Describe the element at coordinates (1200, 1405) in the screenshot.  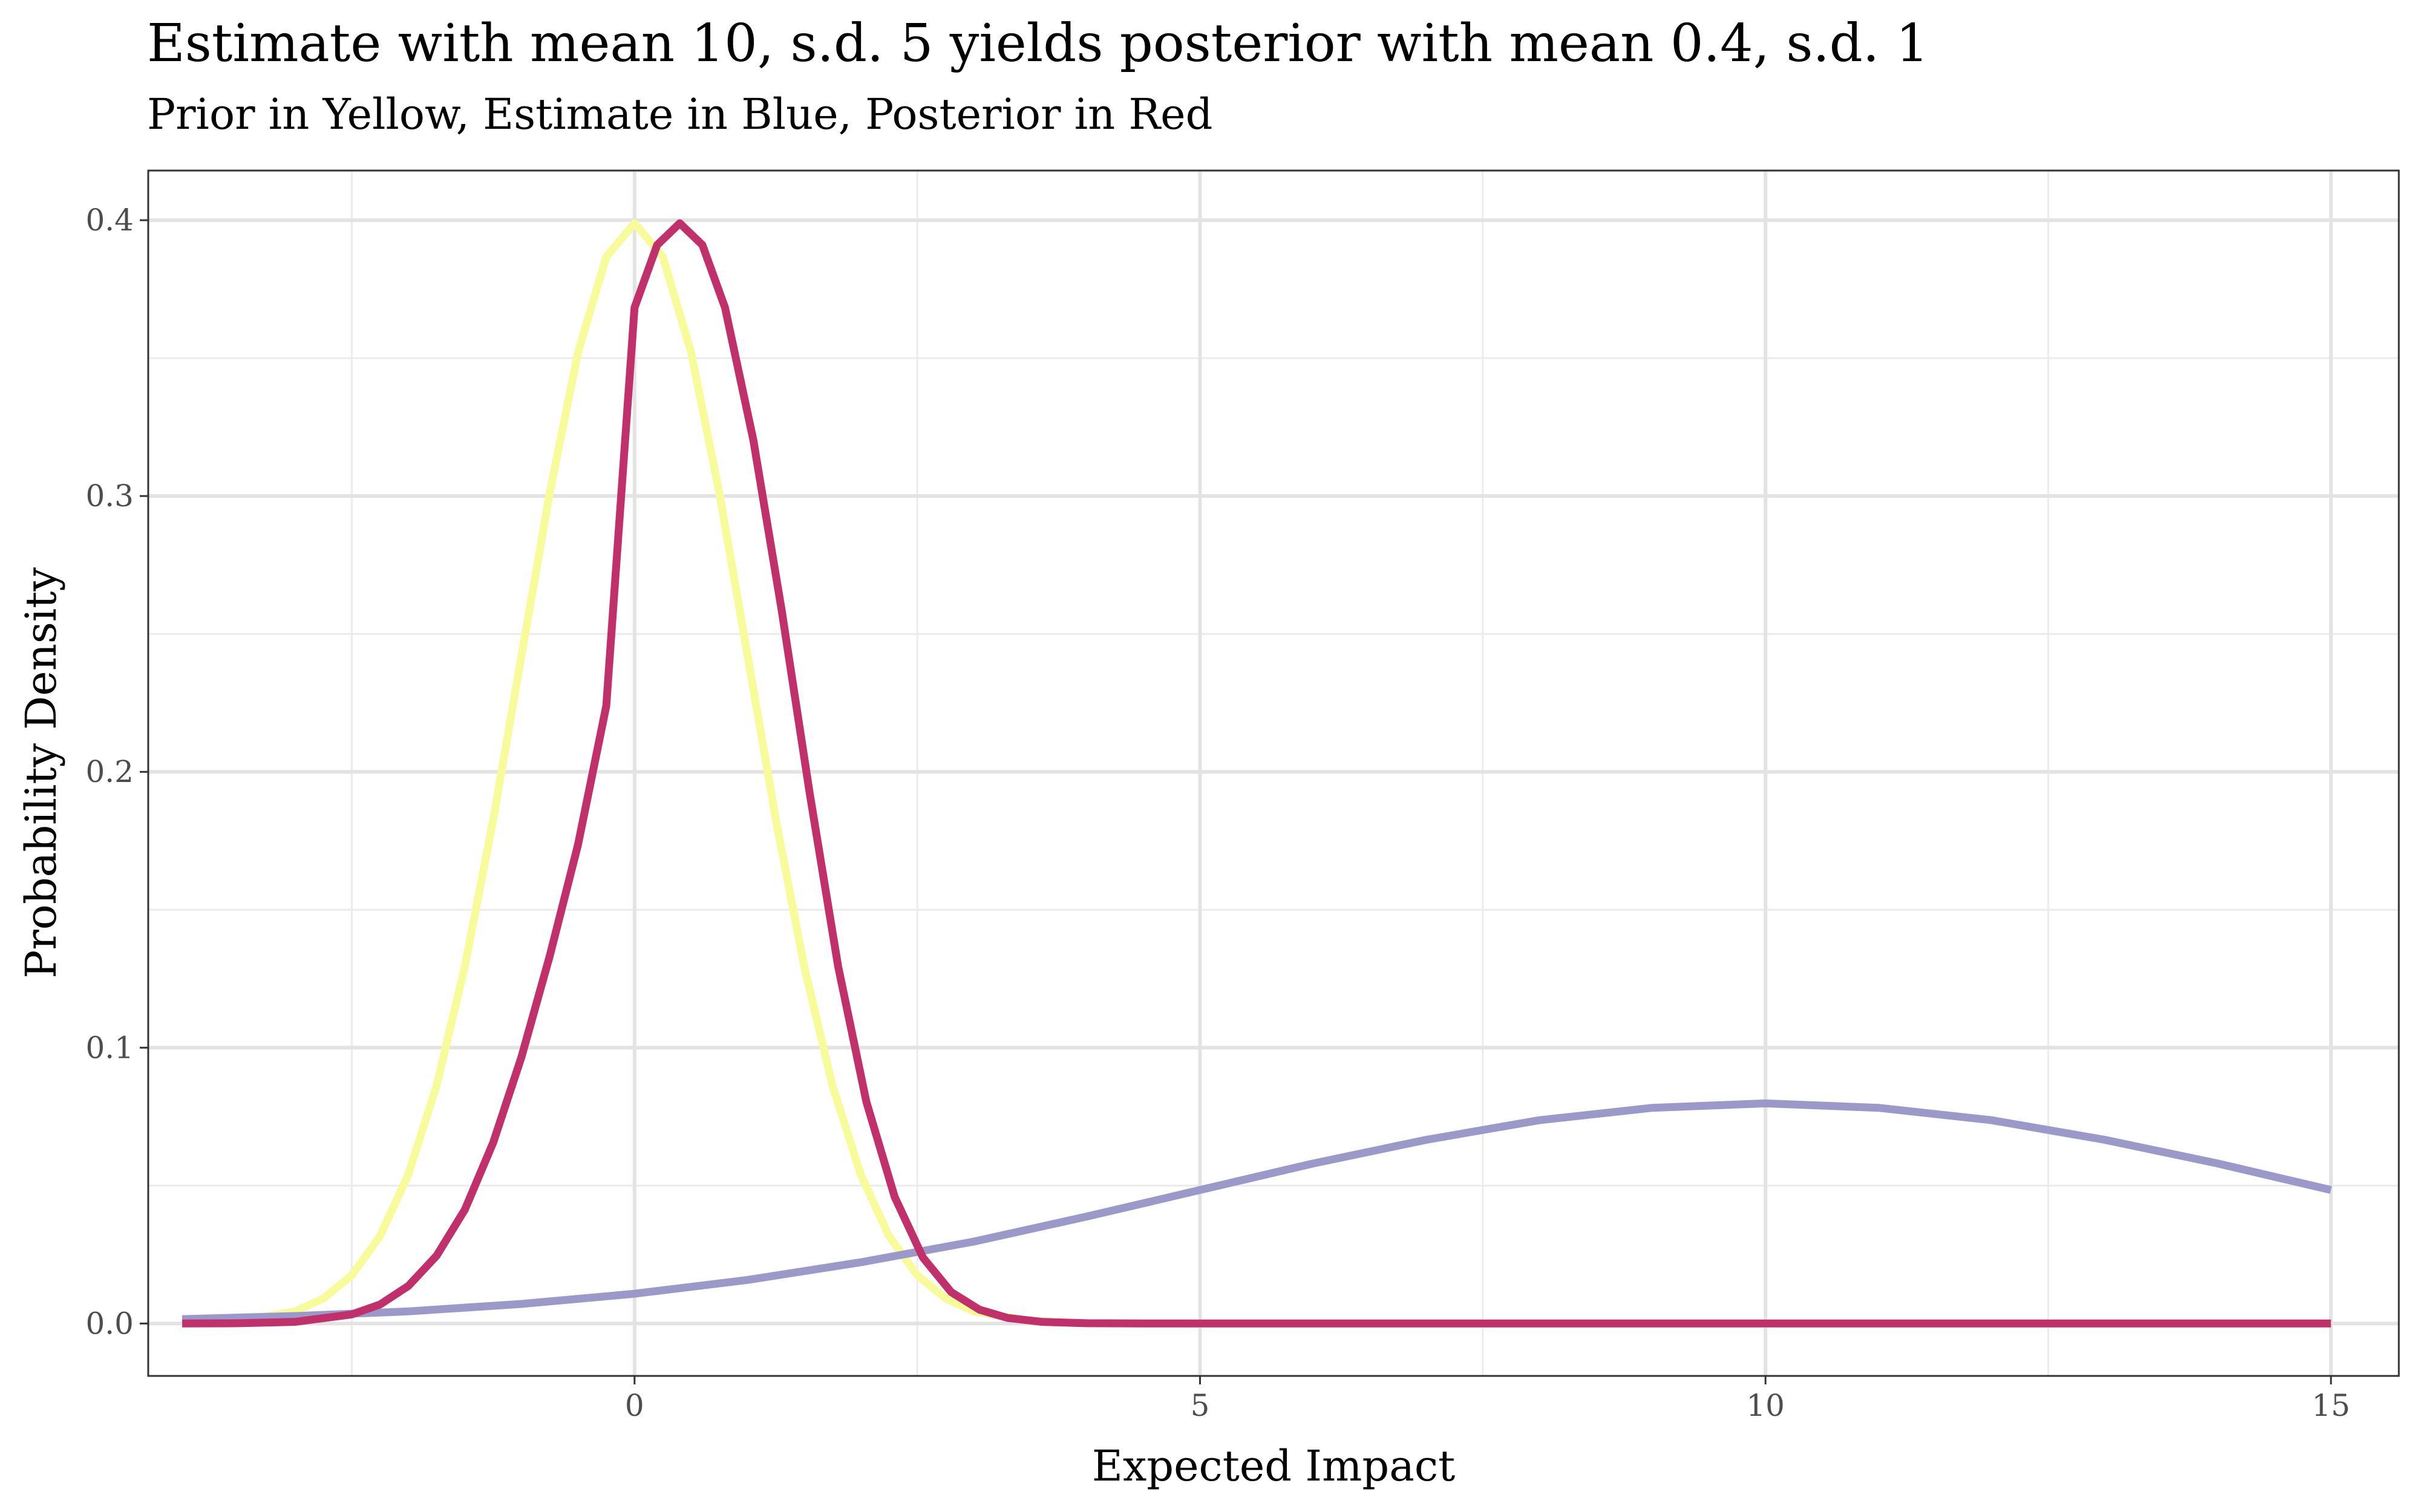
I see `x-tick-label: 5` at that location.